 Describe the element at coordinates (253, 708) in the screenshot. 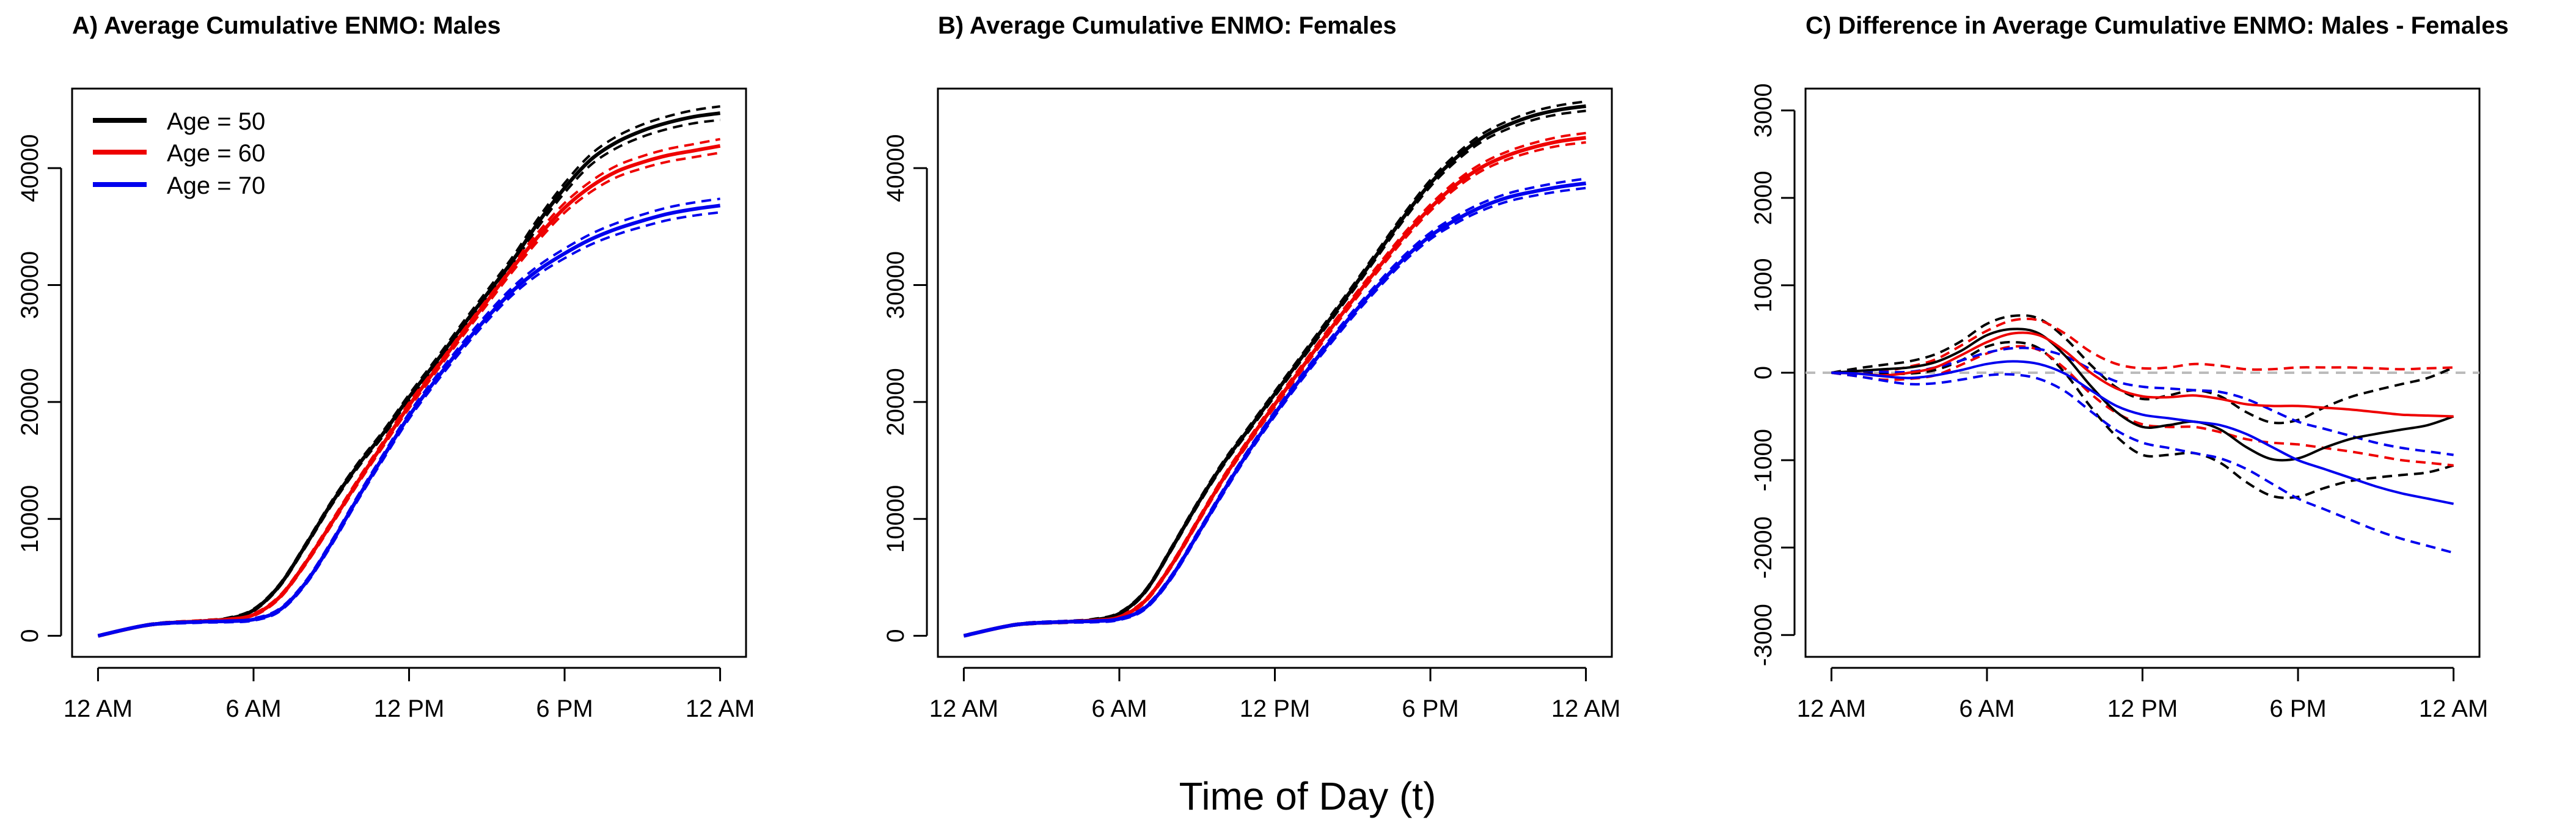

I see `panel-a-x-tick-label: 6 AM` at that location.